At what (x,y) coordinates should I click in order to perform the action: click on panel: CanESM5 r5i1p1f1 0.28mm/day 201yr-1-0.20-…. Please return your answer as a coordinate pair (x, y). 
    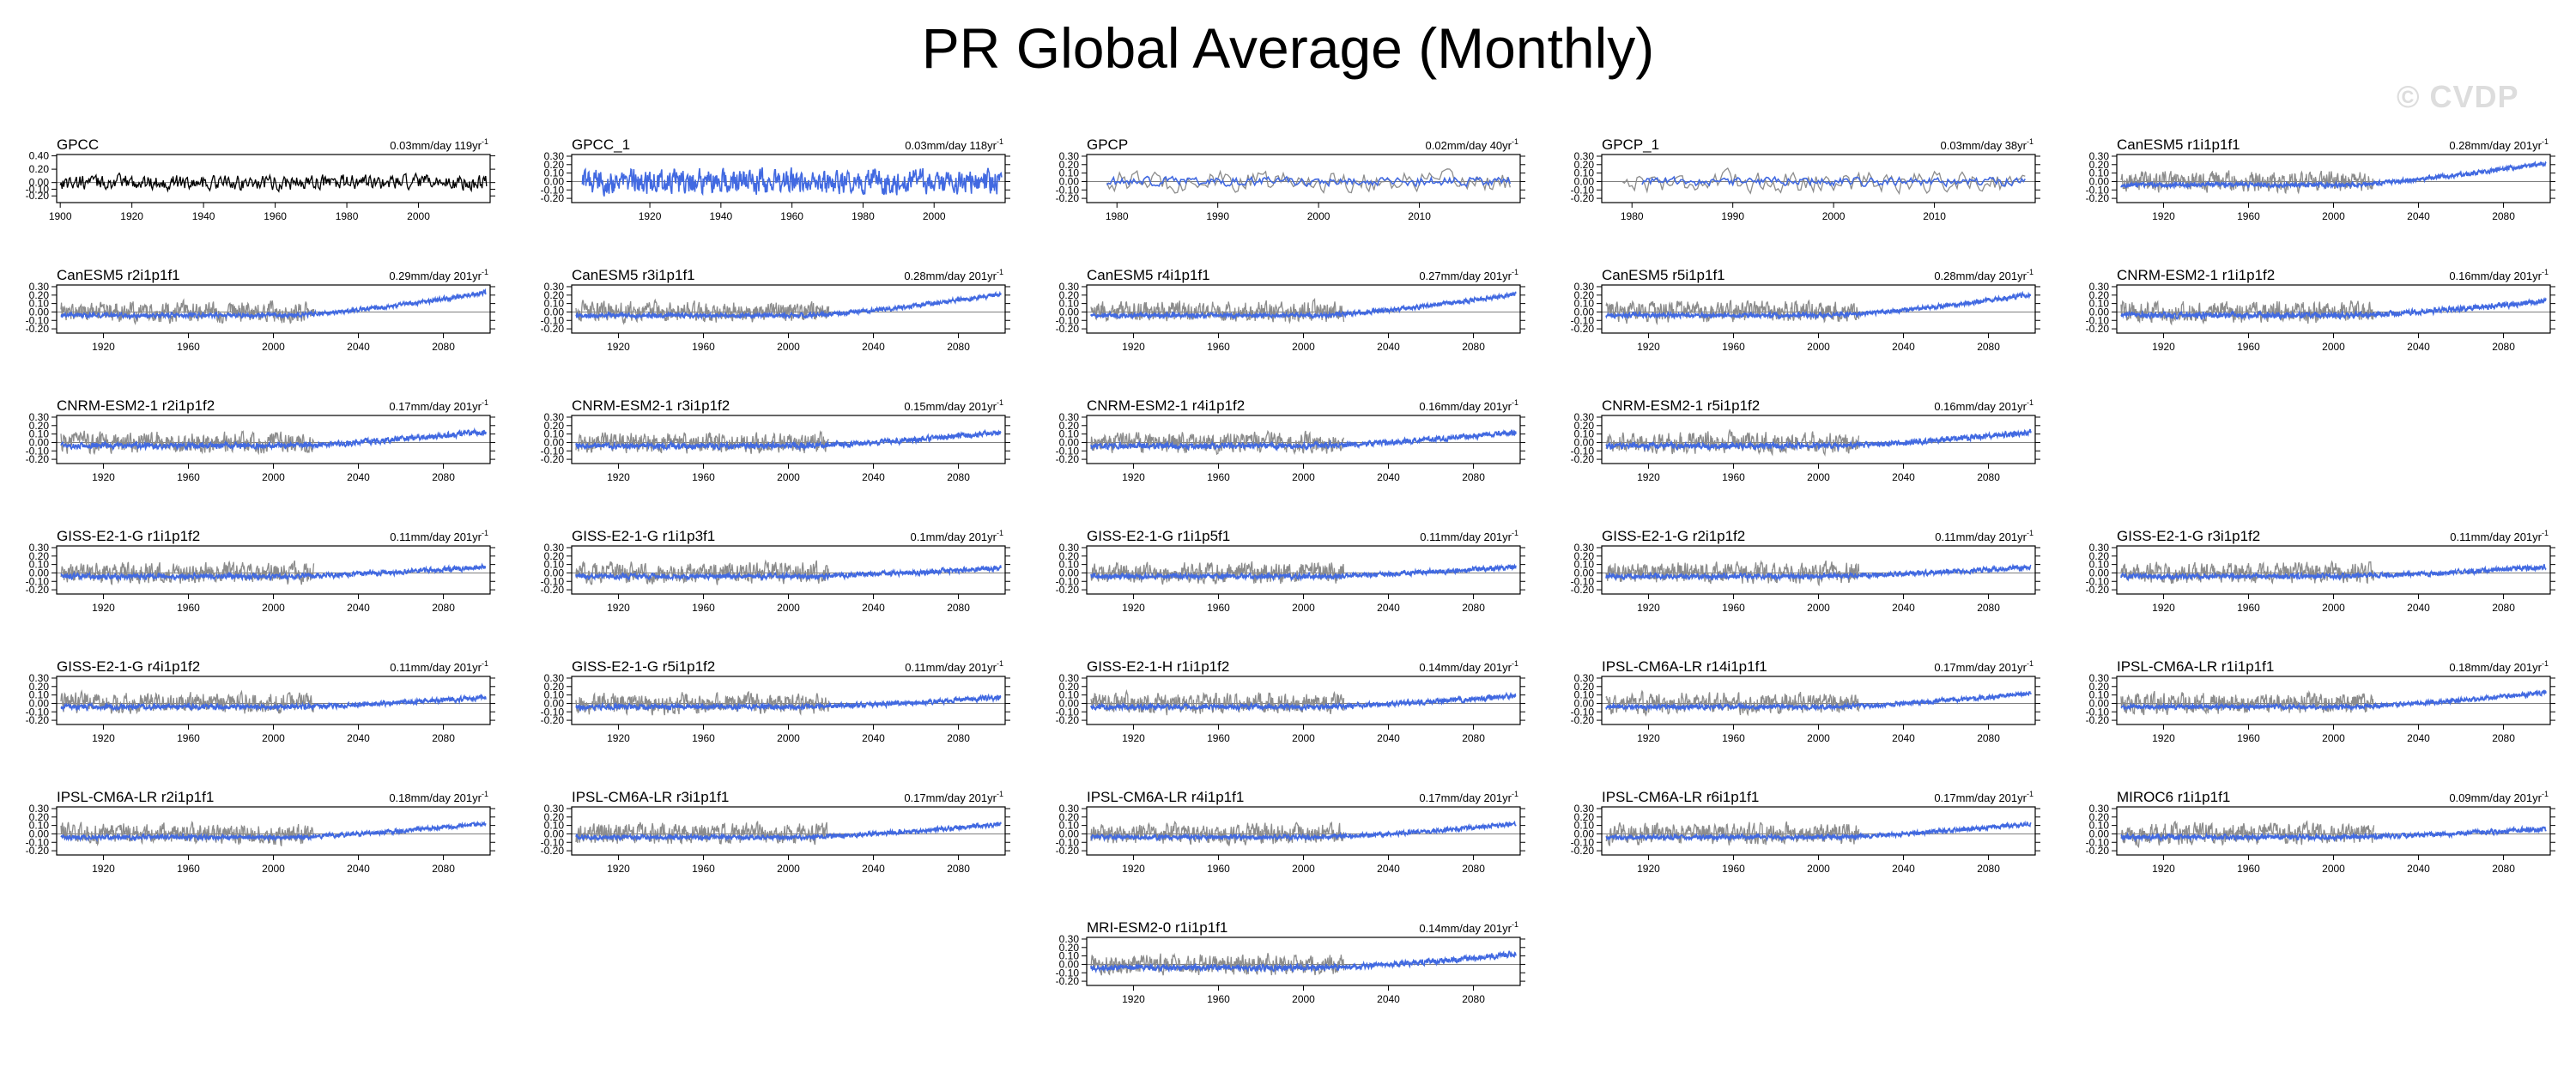
    Looking at the image, I should click on (1805, 310).